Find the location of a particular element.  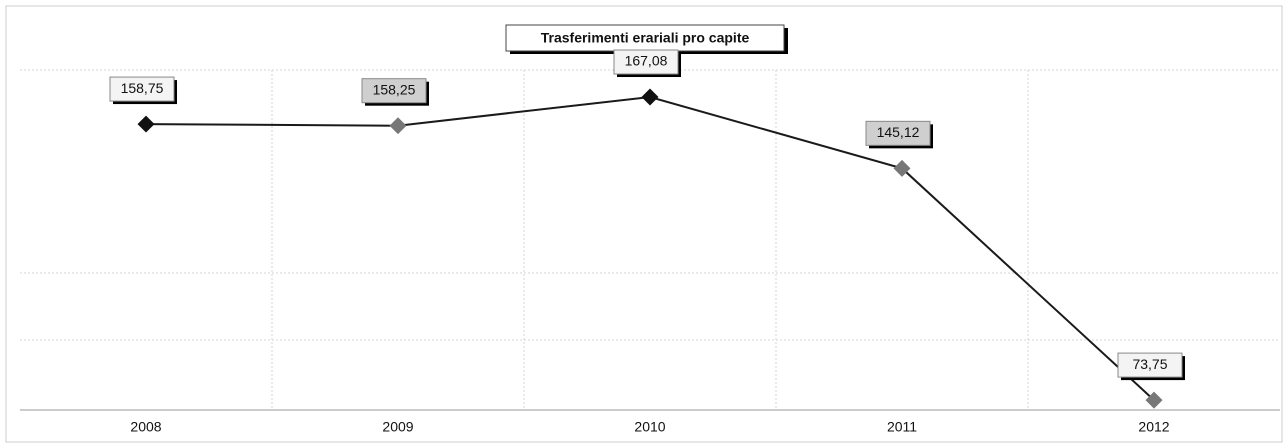

data-label: 73,75 is located at coordinates (1149, 364).